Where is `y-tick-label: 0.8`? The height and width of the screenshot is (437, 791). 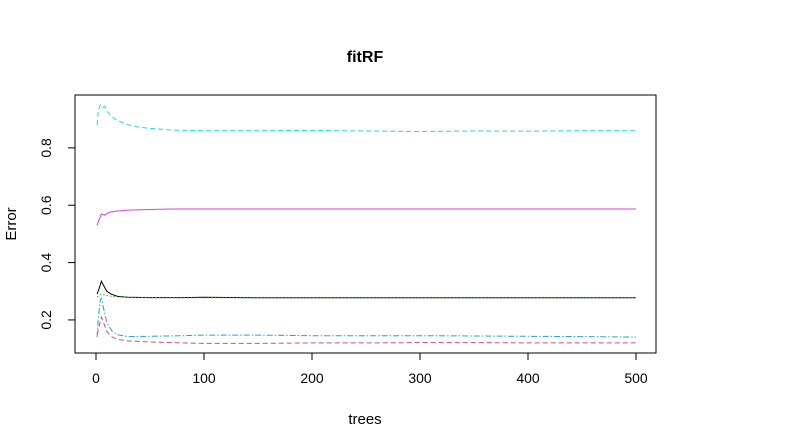
y-tick-label: 0.8 is located at coordinates (46, 148).